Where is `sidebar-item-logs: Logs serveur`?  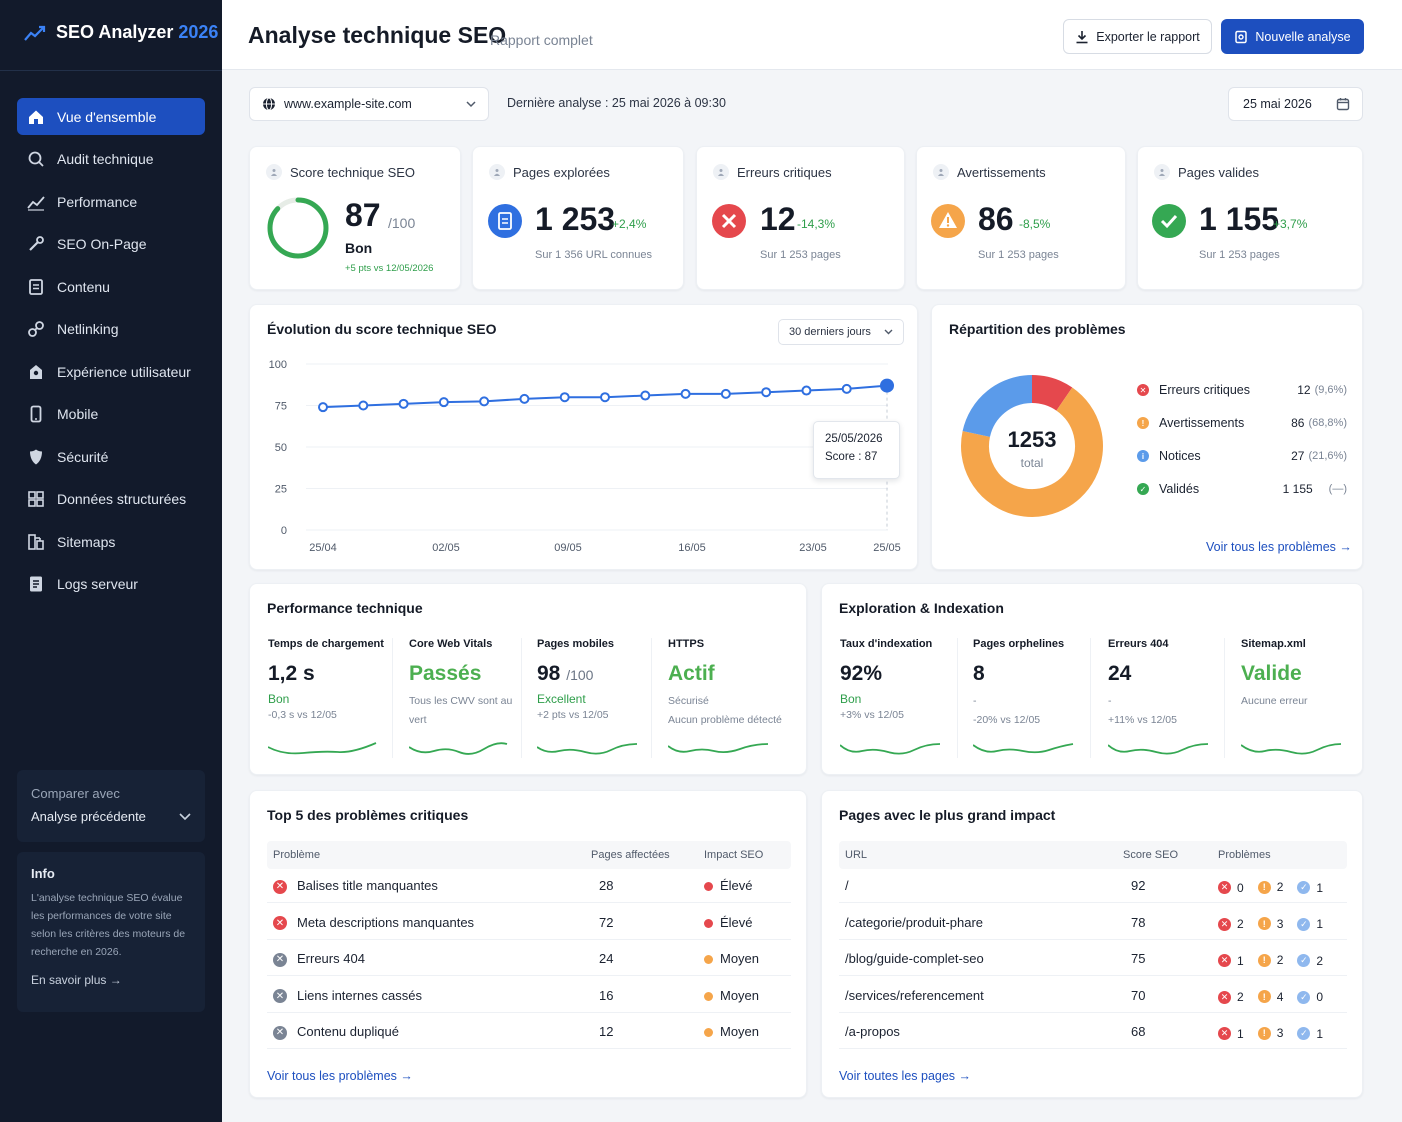 sidebar-item-logs: Logs serveur is located at coordinates (111, 584).